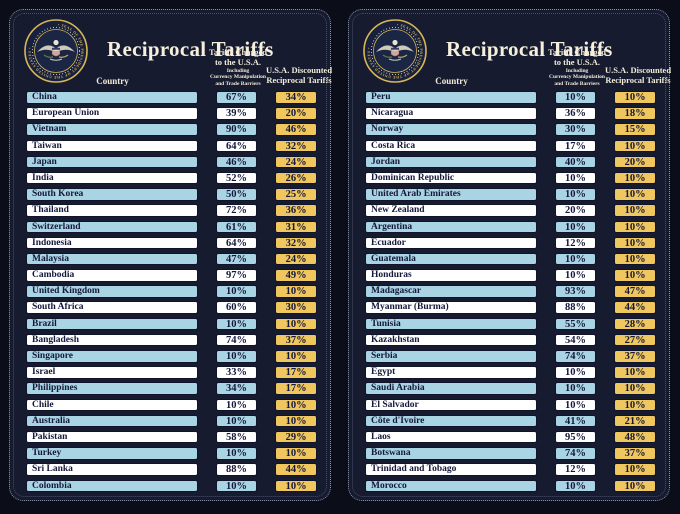 The width and height of the screenshot is (680, 514). Describe the element at coordinates (171, 162) in the screenshot. I see `table-row: Japan 46% 24%` at that location.